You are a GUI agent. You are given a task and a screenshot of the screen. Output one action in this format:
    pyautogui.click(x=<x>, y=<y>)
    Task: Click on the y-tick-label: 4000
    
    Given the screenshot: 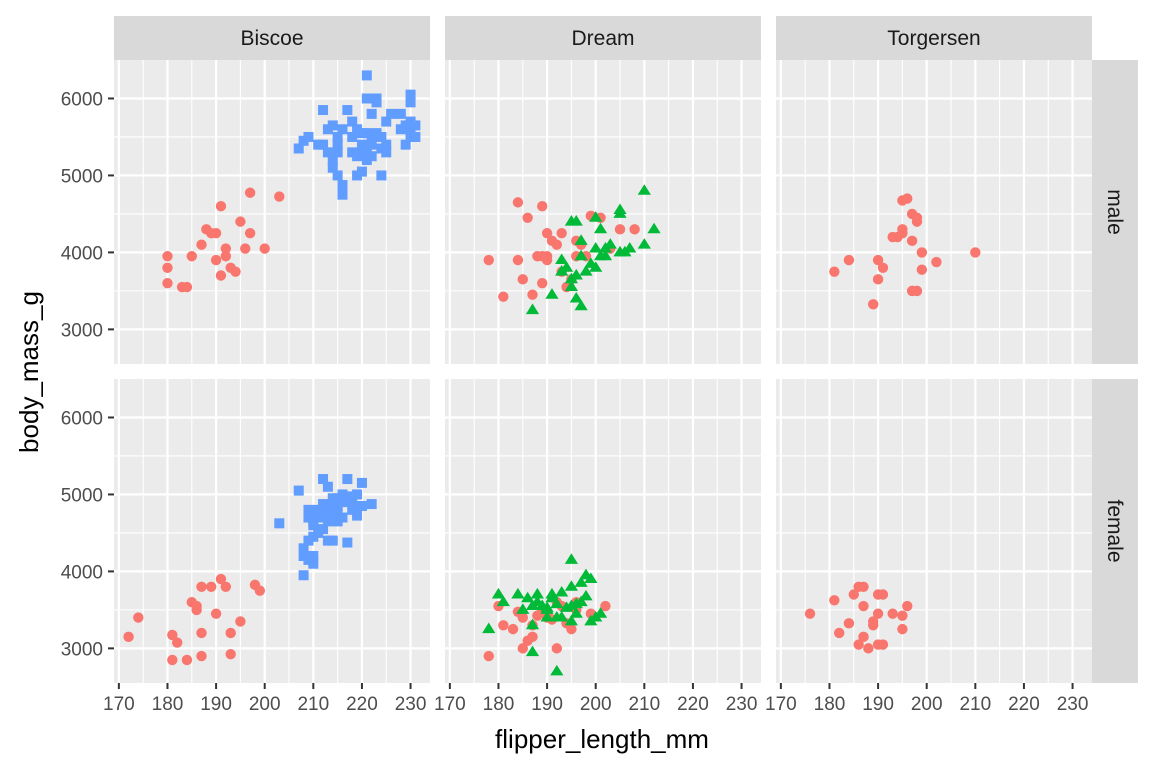 What is the action you would take?
    pyautogui.click(x=82, y=253)
    